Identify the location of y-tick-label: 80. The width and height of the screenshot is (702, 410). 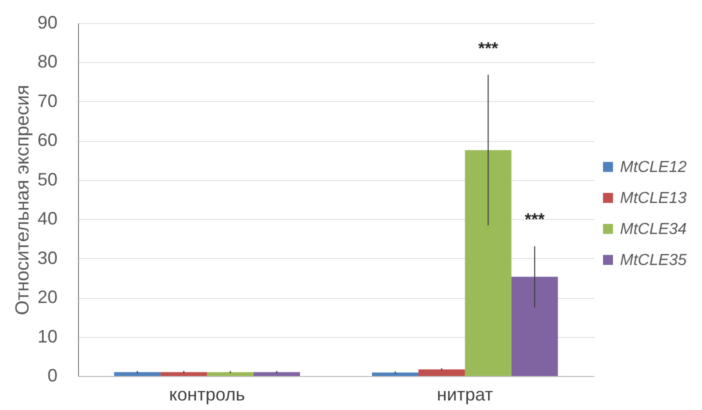
(47, 62).